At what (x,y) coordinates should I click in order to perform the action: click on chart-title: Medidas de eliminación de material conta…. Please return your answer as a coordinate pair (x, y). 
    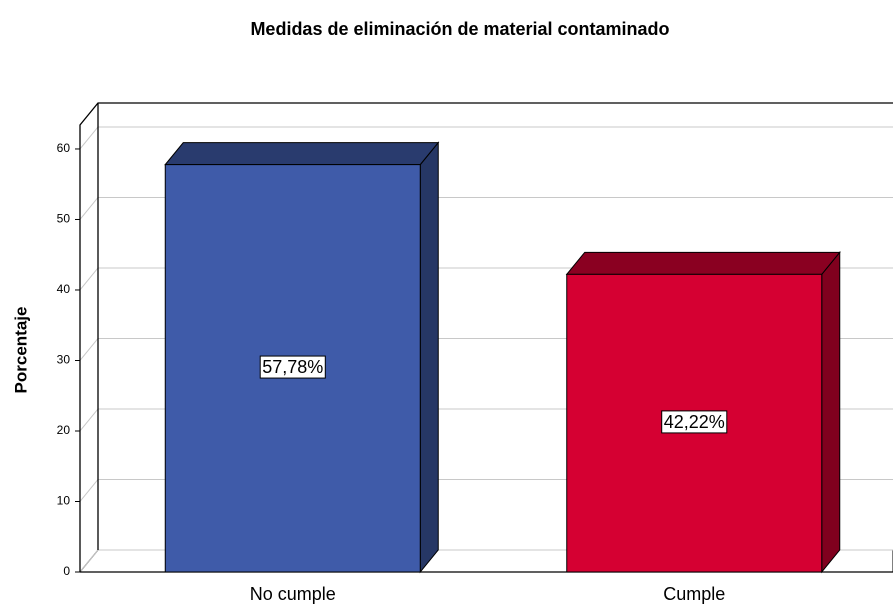
    Looking at the image, I should click on (459, 29).